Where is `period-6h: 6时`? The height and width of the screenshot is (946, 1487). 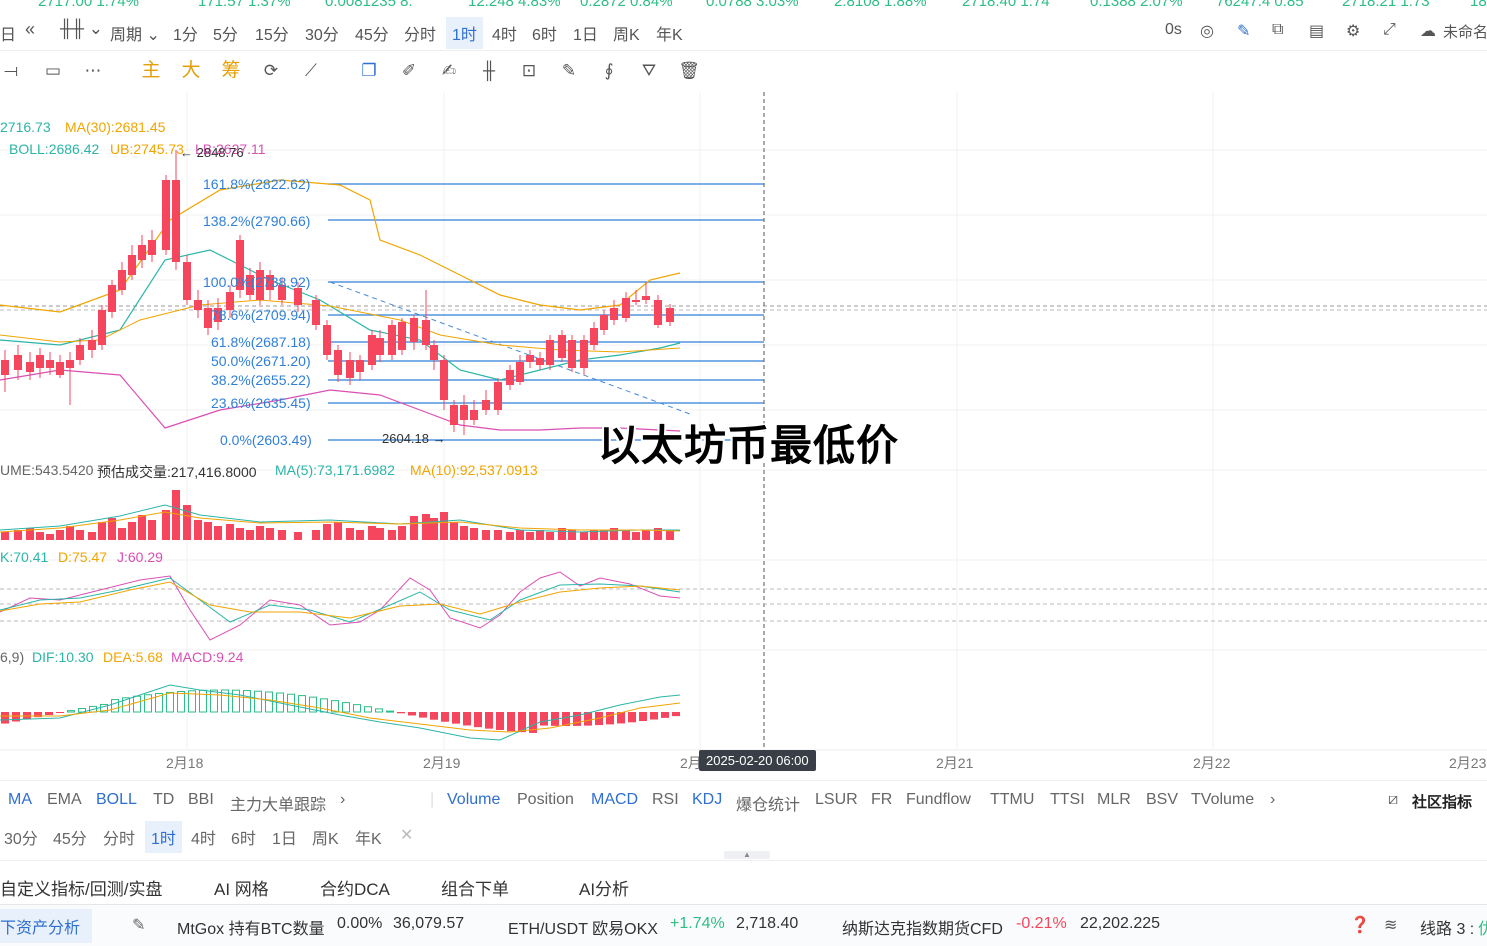
period-6h: 6时 is located at coordinates (544, 35).